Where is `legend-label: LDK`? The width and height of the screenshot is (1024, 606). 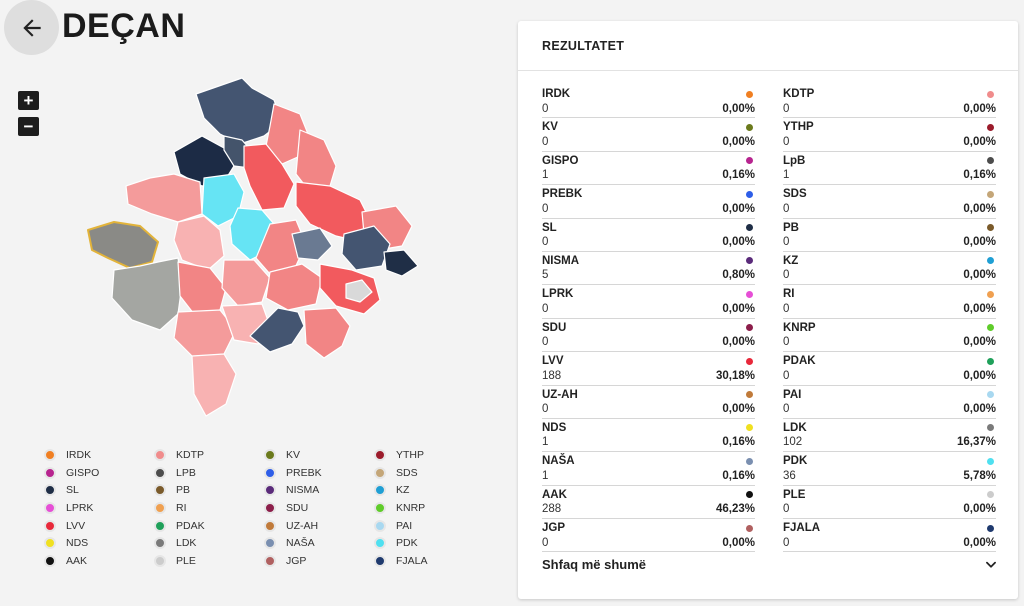 legend-label: LDK is located at coordinates (186, 543).